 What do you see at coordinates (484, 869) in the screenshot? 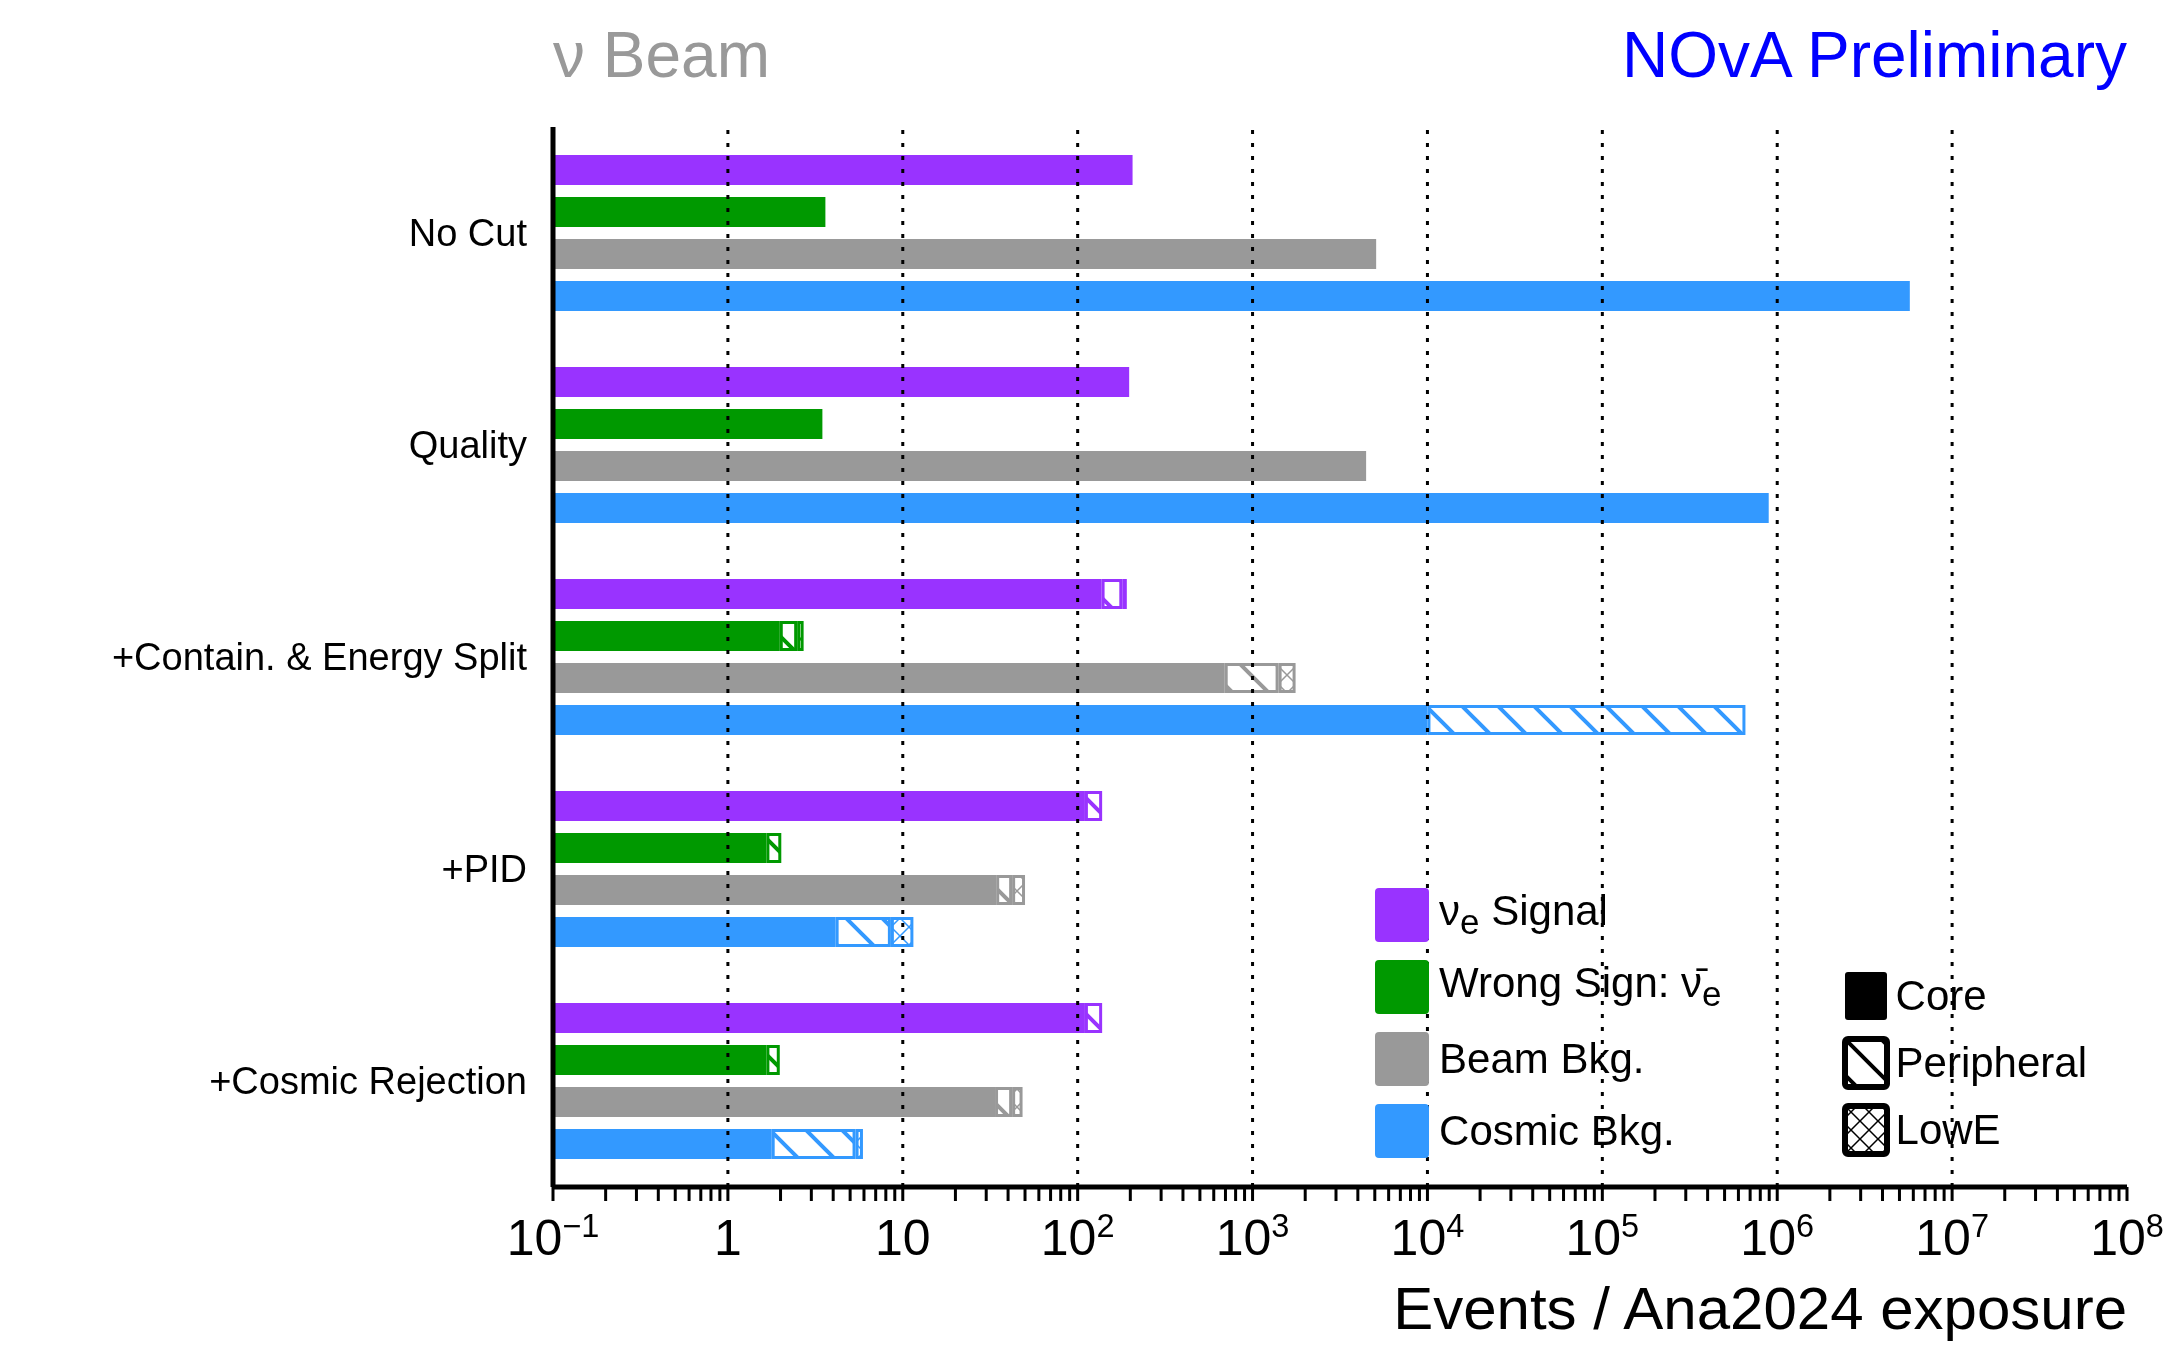
I see `y-tick-label: +PID` at bounding box center [484, 869].